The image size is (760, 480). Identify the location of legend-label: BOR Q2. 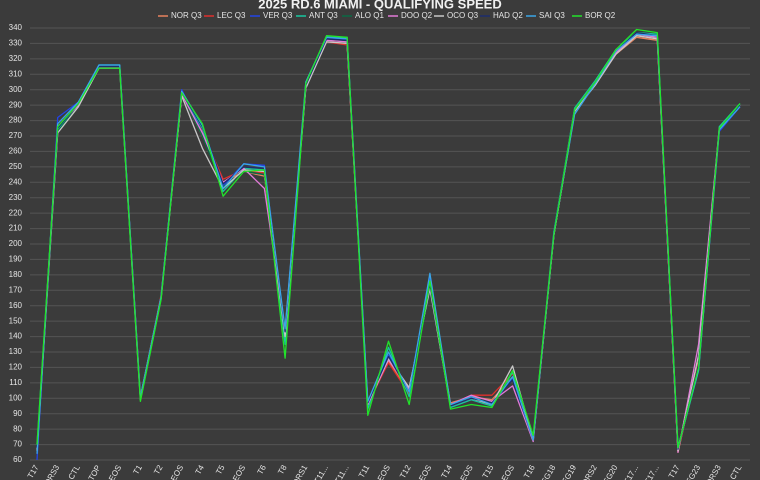
(600, 15).